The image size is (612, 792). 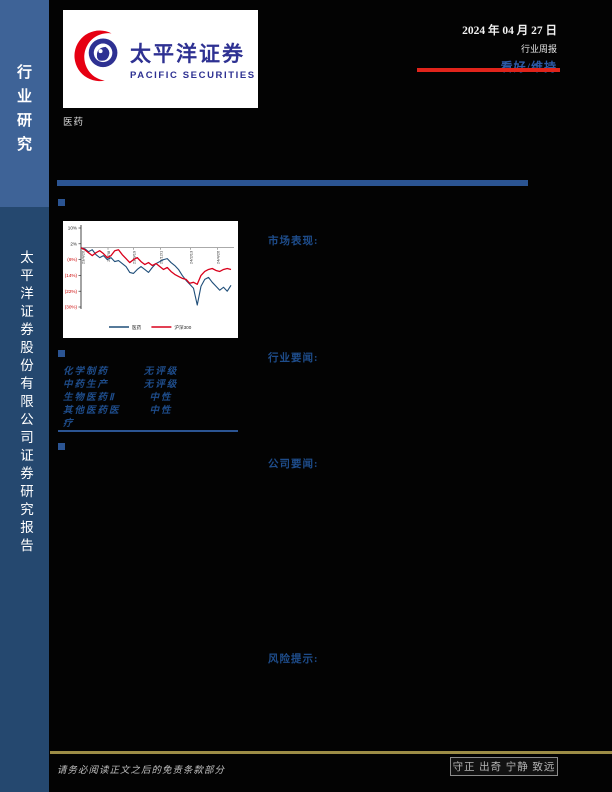 I want to click on svg-text: 23/7/8, so click(x=108, y=256).